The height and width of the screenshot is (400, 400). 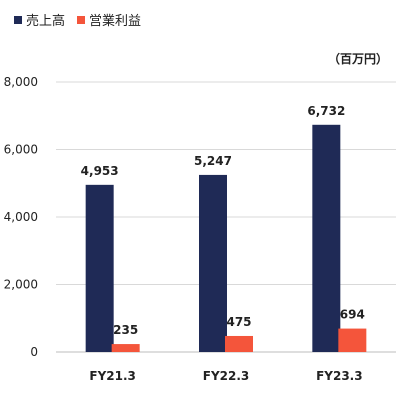 What do you see at coordinates (326, 111) in the screenshot?
I see `data-label-sales: 6,732` at bounding box center [326, 111].